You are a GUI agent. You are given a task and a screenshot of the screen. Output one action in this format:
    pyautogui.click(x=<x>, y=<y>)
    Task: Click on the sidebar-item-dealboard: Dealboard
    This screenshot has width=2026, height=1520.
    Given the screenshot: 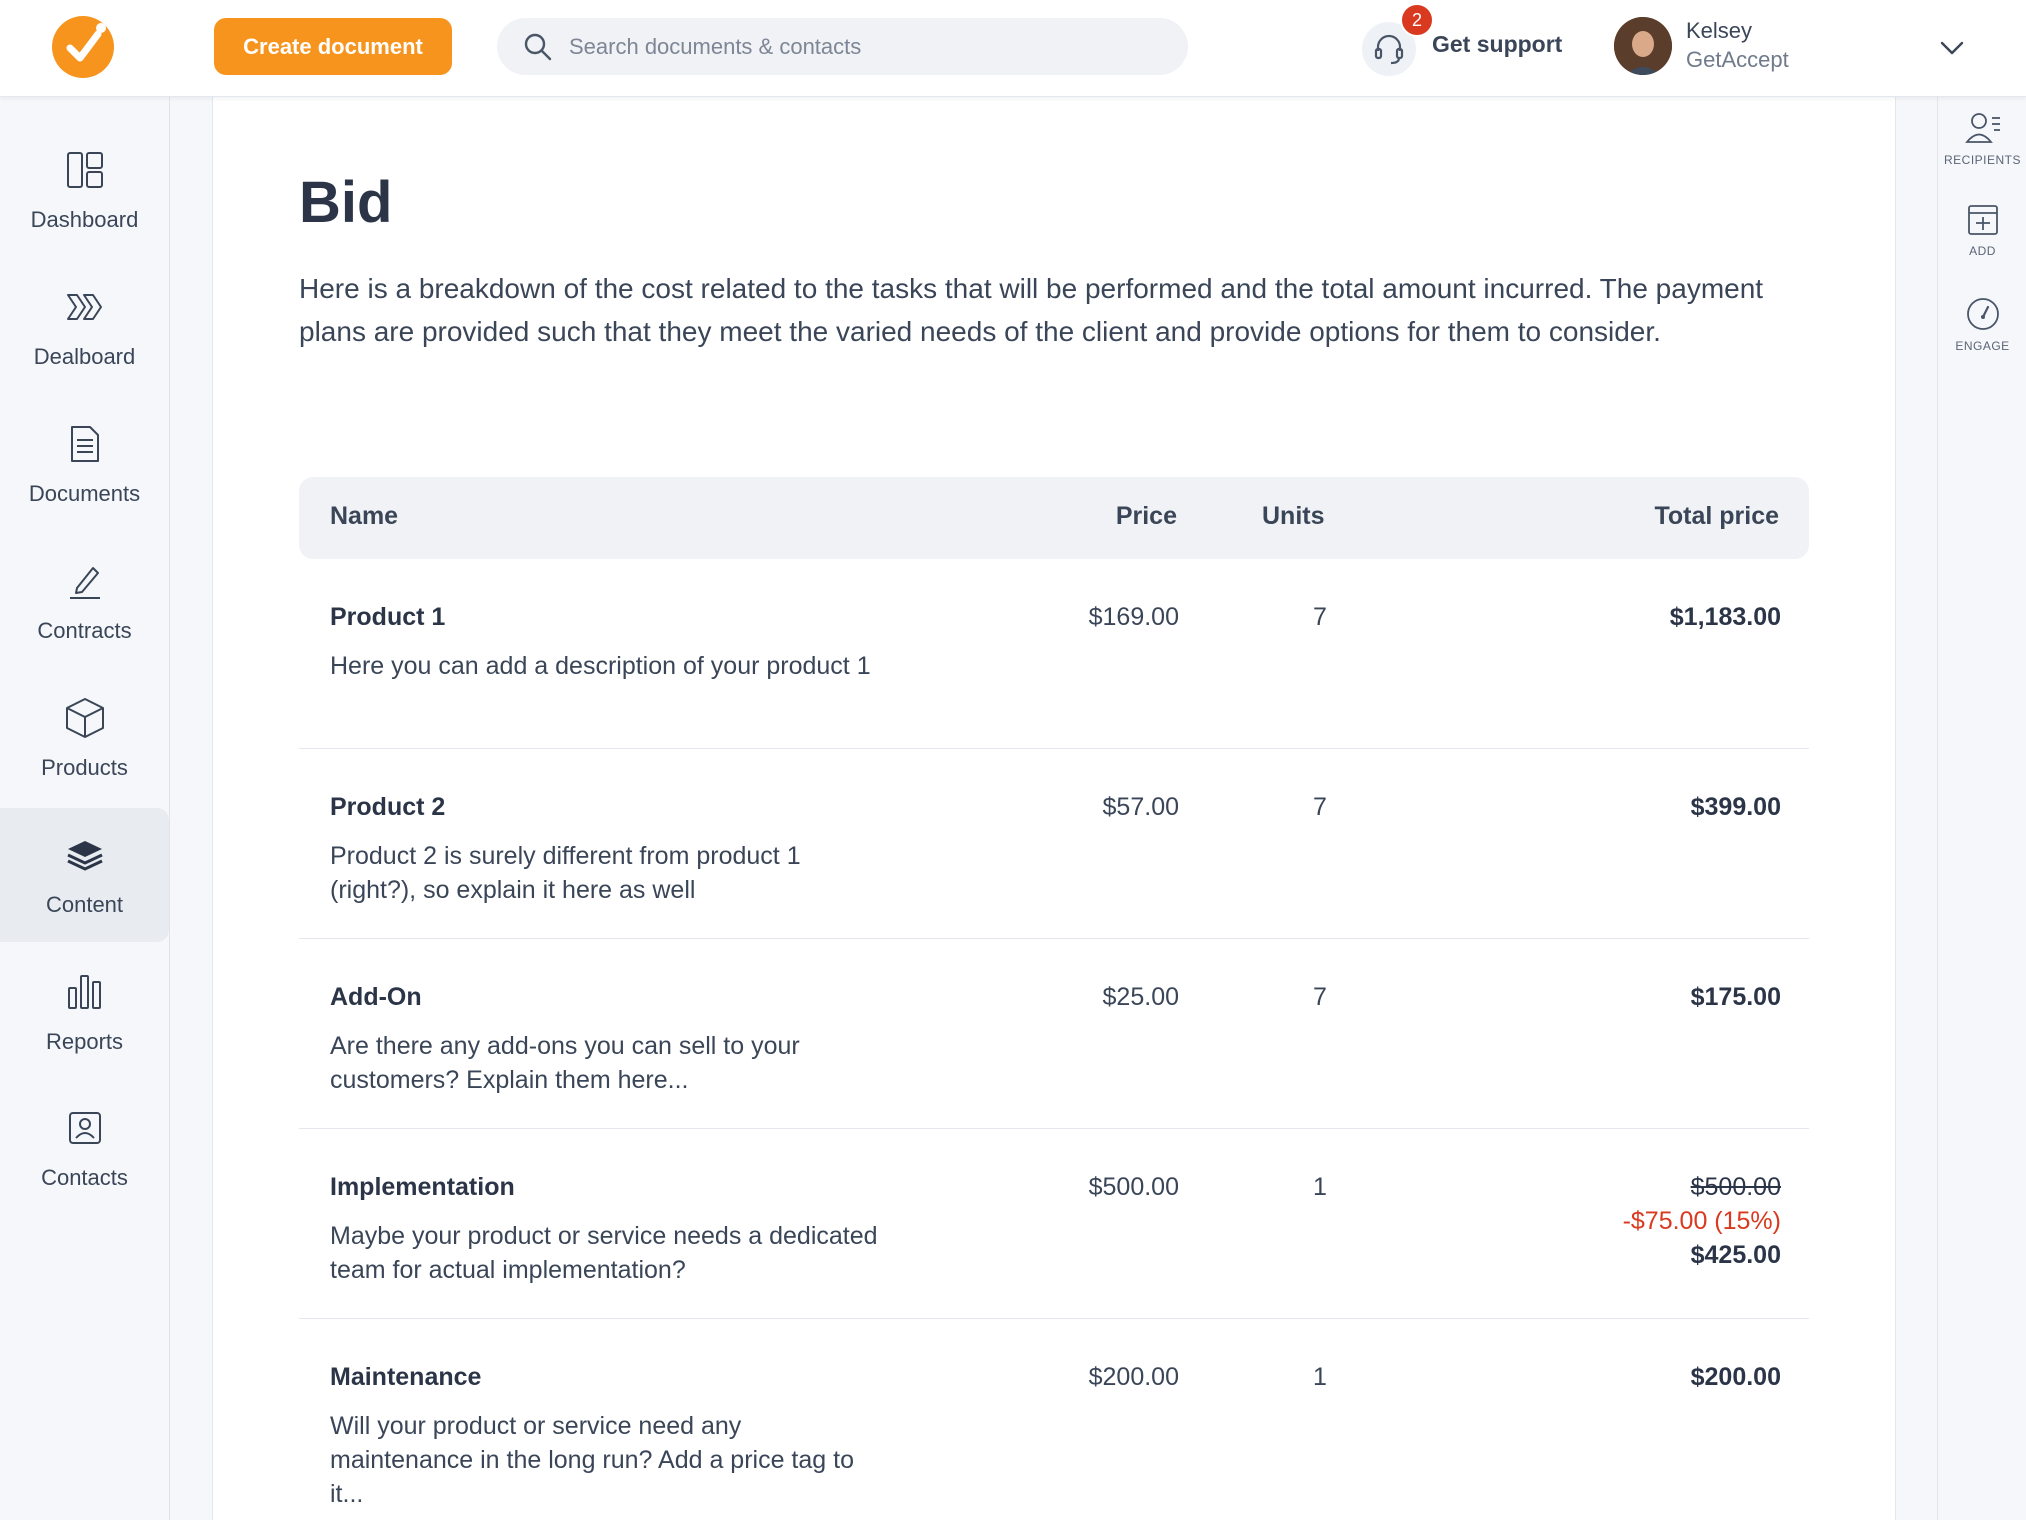 What is the action you would take?
    pyautogui.click(x=84, y=327)
    